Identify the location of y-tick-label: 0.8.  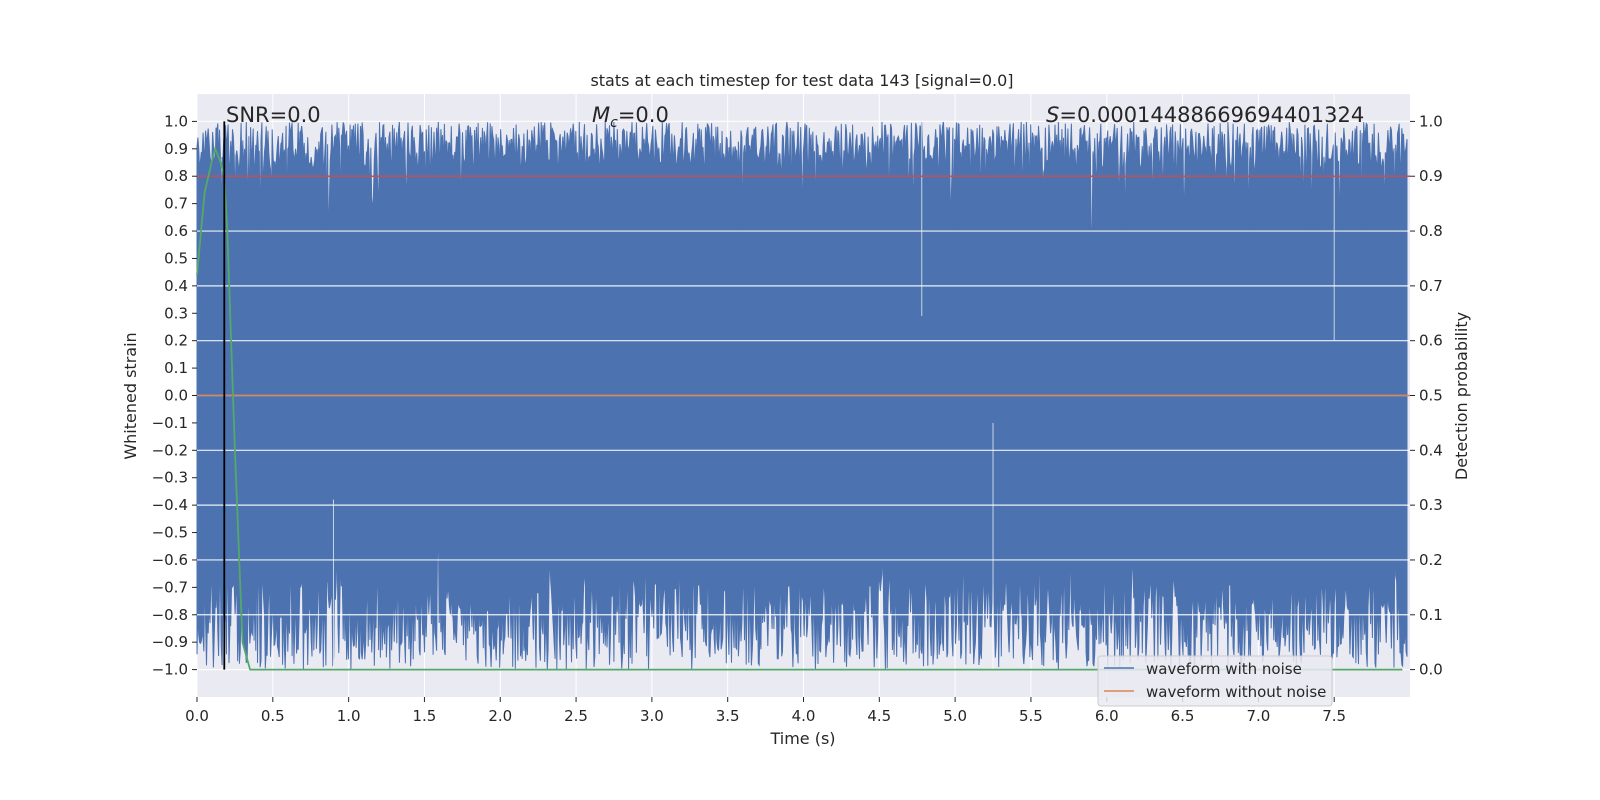
(176, 176).